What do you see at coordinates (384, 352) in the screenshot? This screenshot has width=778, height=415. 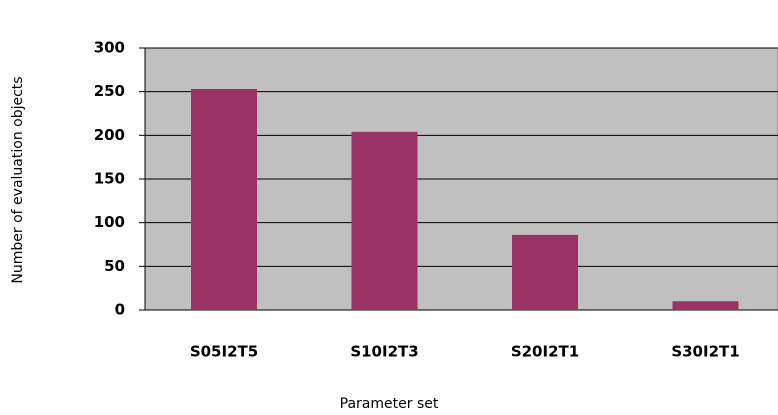 I see `x-tick-label: S10I2T3` at bounding box center [384, 352].